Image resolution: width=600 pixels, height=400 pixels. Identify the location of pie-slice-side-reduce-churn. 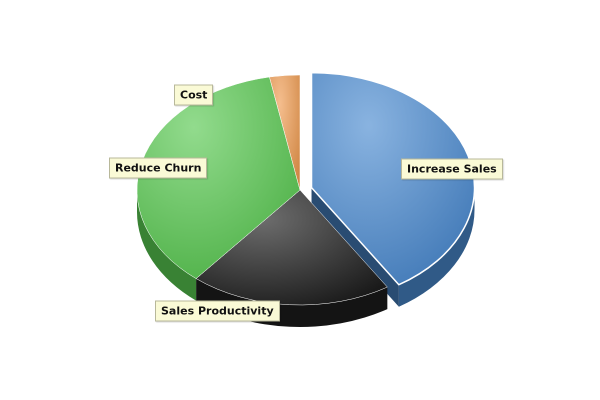
(167, 245).